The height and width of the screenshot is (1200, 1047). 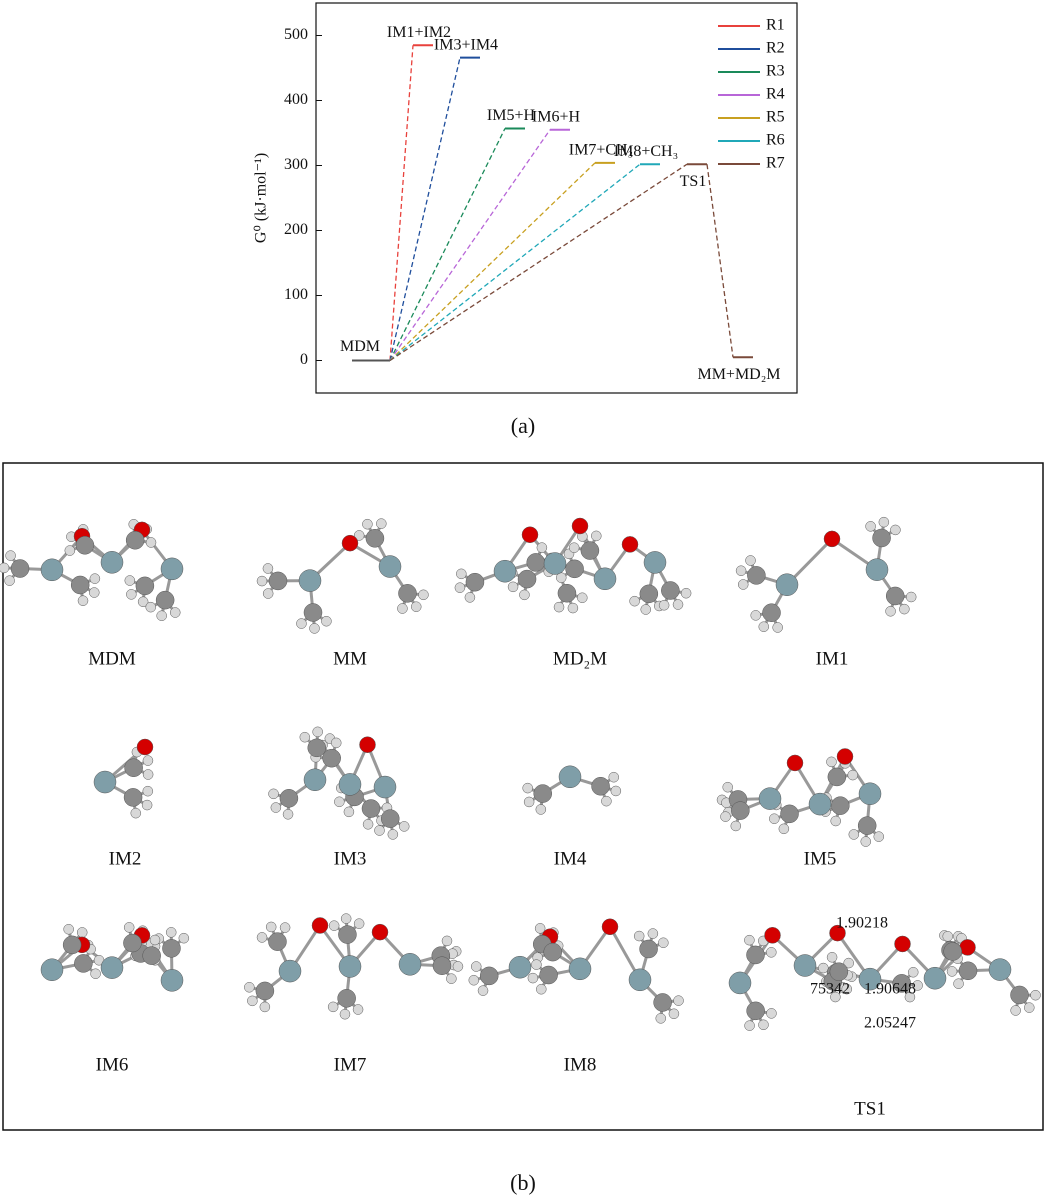 What do you see at coordinates (570, 858) in the screenshot?
I see `structure-label: IM4` at bounding box center [570, 858].